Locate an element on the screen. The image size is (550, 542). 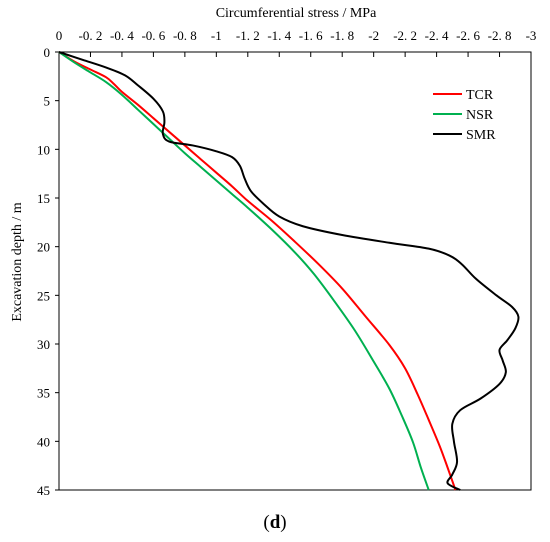
x-tick-label: -1. 8 is located at coordinates (342, 35).